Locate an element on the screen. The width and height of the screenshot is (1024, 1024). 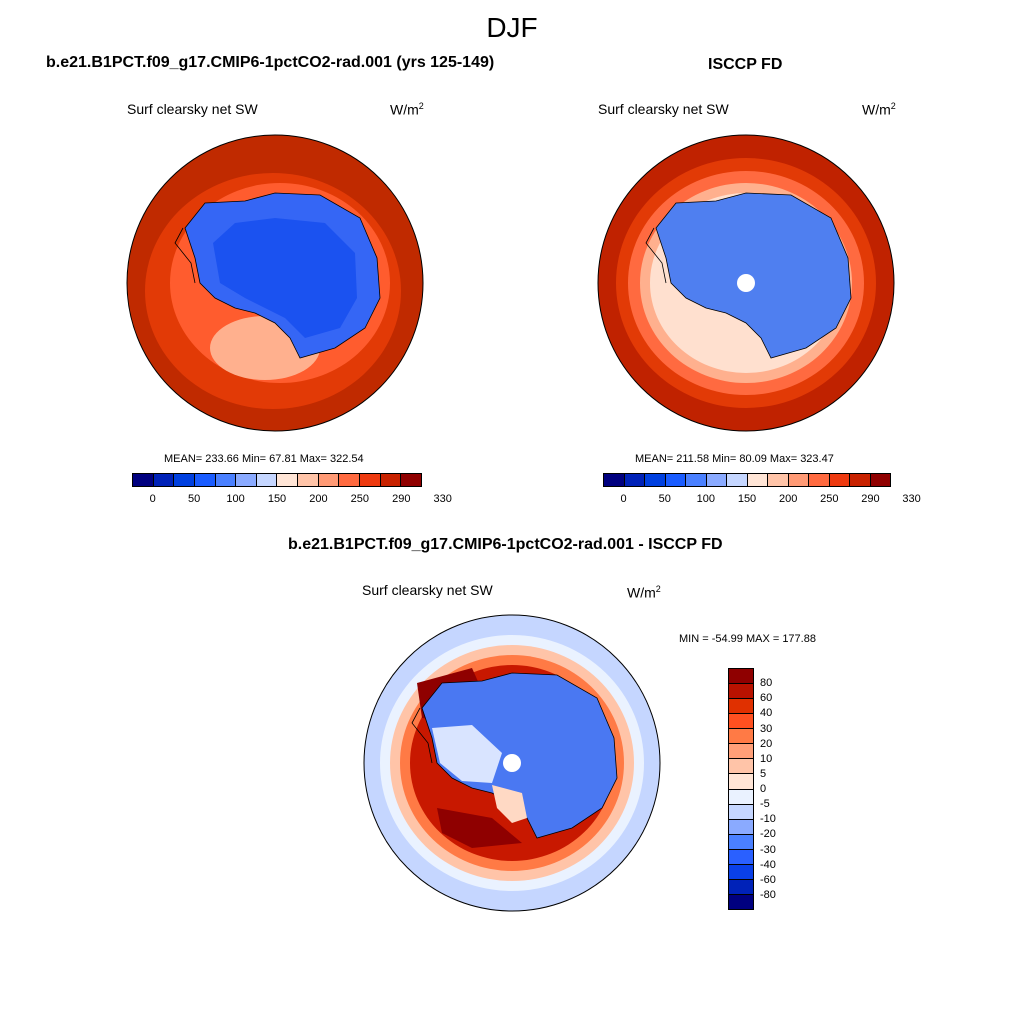
colorbar-tick-label: 10 is located at coordinates (766, 758).